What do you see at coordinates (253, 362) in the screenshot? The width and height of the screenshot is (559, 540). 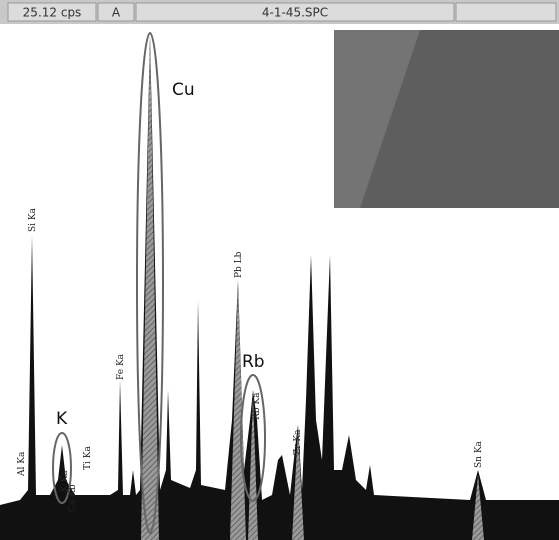 I see `element-label: Rb` at bounding box center [253, 362].